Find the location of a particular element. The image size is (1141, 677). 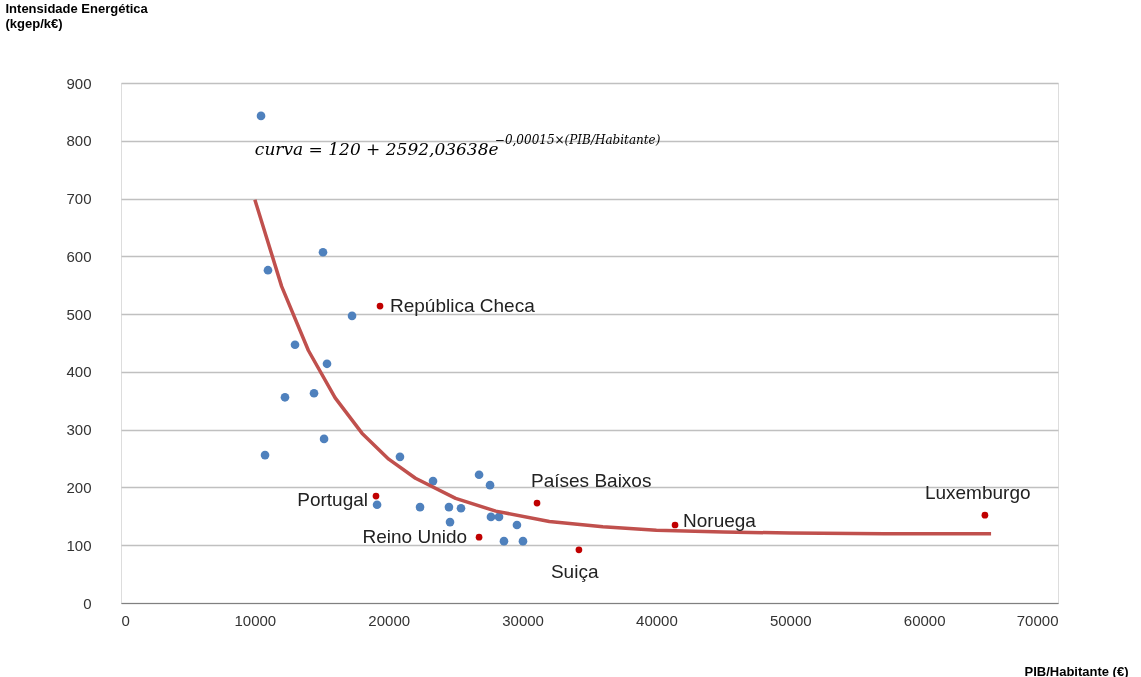

y-tick-label: 200 is located at coordinates (79, 487).